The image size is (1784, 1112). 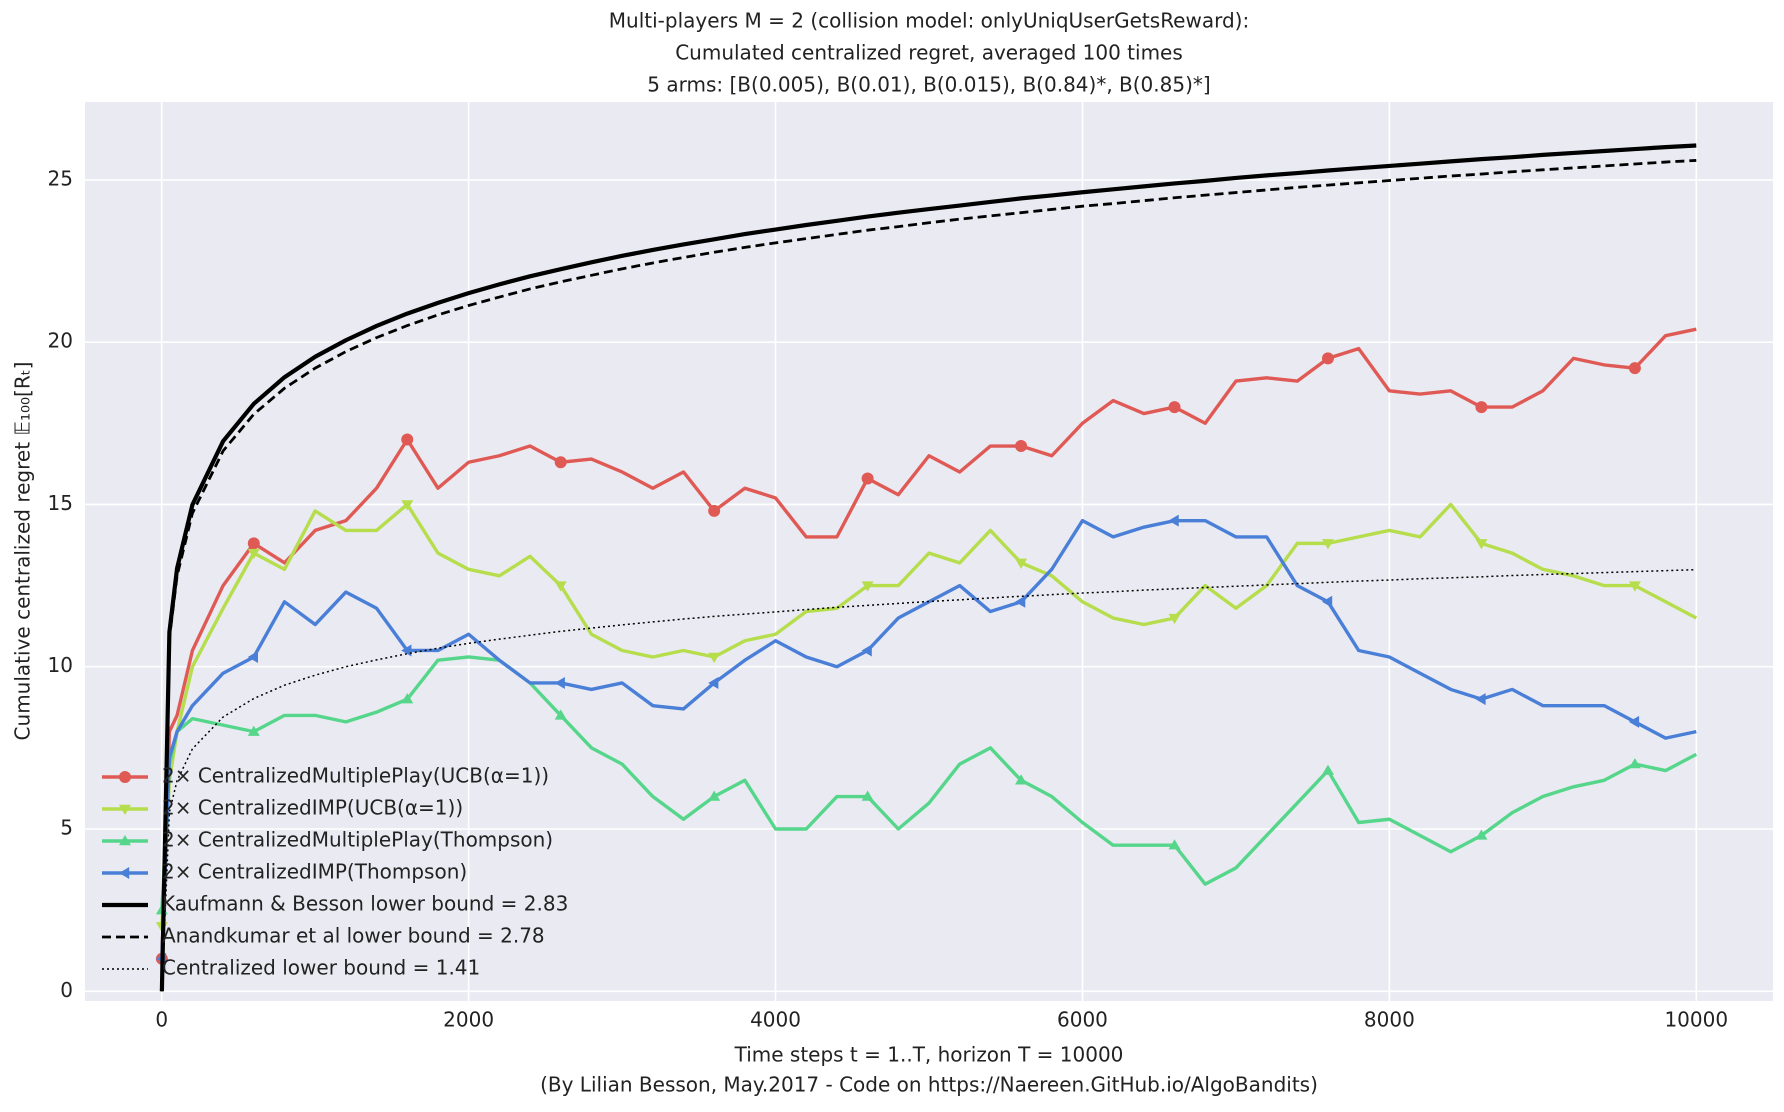 I want to click on y-tick-label: 0, so click(x=66, y=990).